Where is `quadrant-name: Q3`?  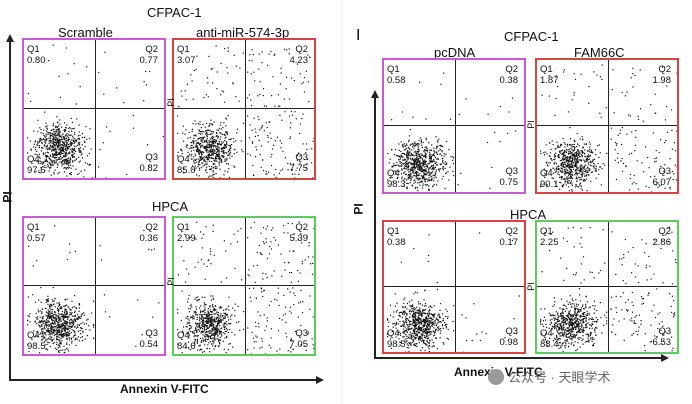 quadrant-name: Q3 is located at coordinates (301, 333).